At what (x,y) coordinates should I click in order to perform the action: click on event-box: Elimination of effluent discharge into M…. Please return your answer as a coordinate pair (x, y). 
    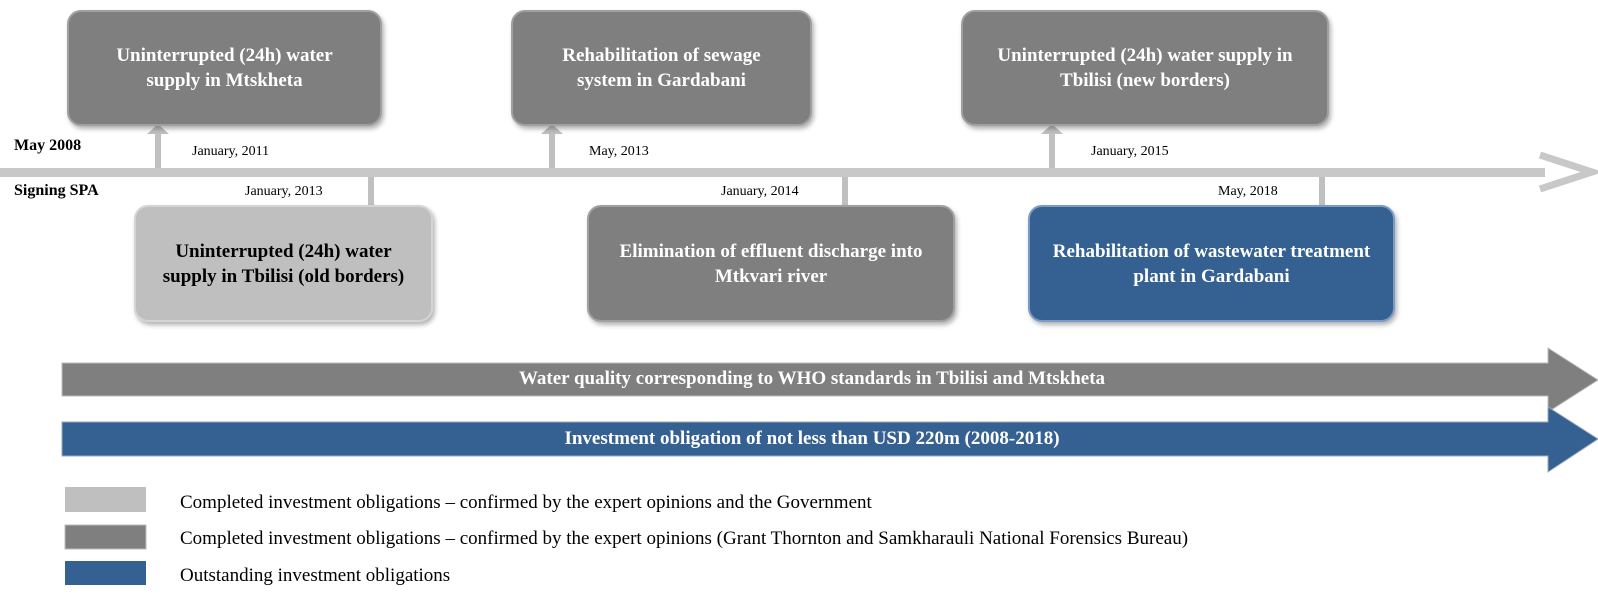
    Looking at the image, I should click on (771, 263).